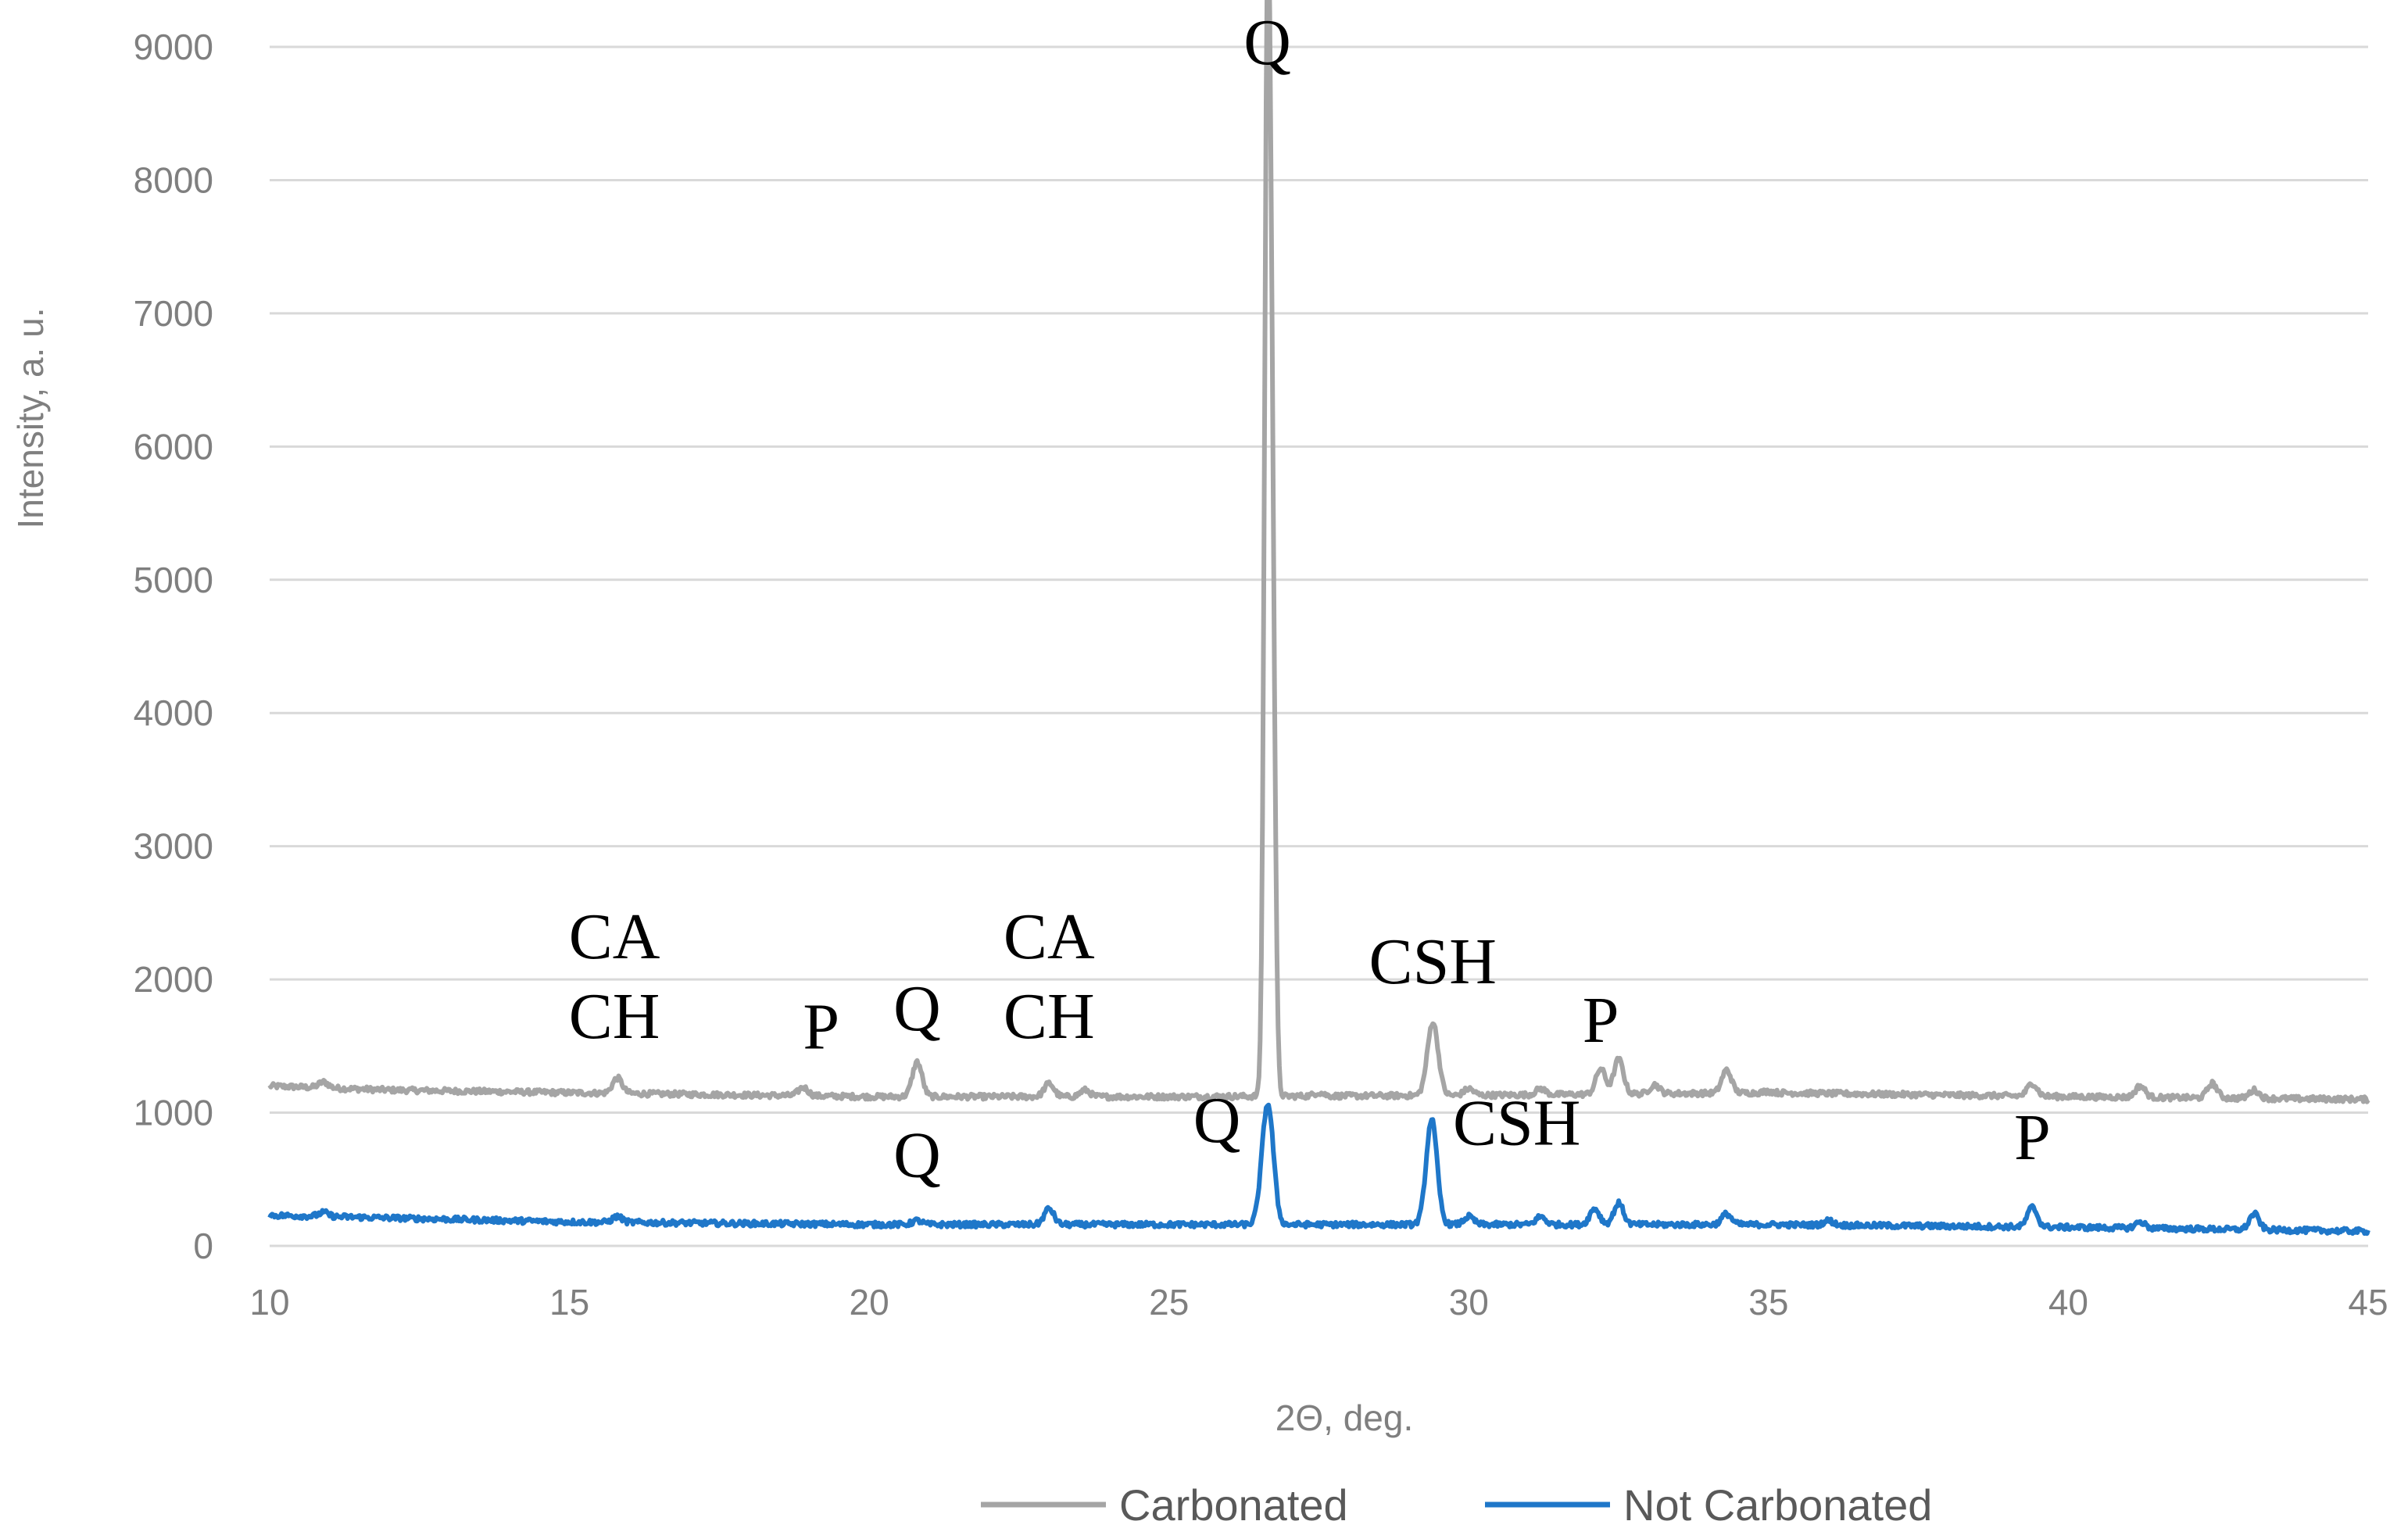 Image resolution: width=2408 pixels, height=1539 pixels. I want to click on x-tick-label: 20, so click(869, 1302).